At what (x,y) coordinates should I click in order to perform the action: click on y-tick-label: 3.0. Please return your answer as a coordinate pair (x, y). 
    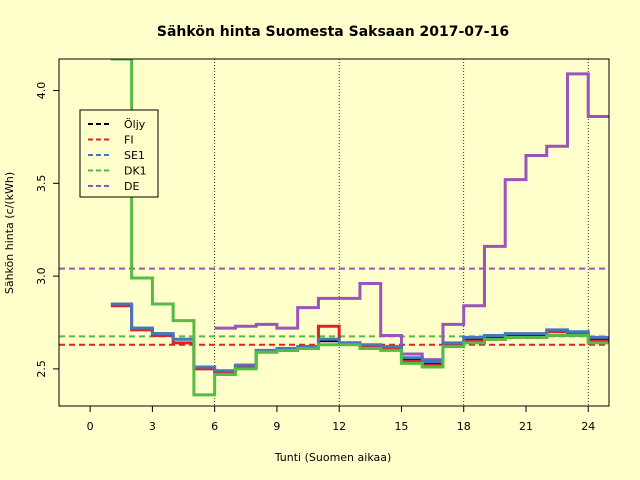
    Looking at the image, I should click on (41, 276).